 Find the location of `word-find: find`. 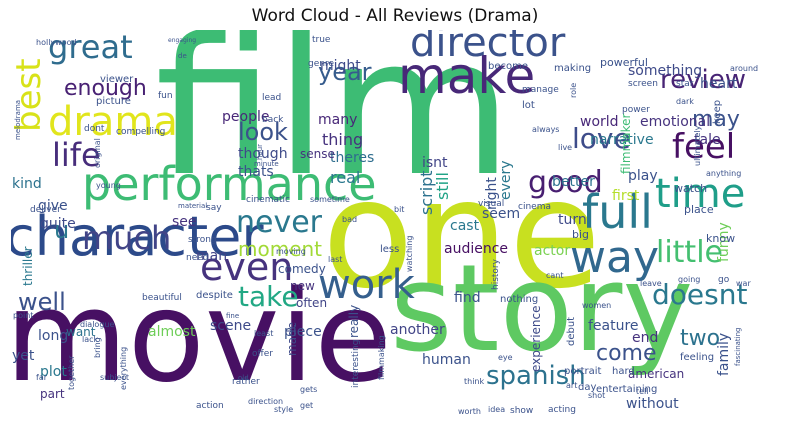

word-find: find is located at coordinates (467, 298).